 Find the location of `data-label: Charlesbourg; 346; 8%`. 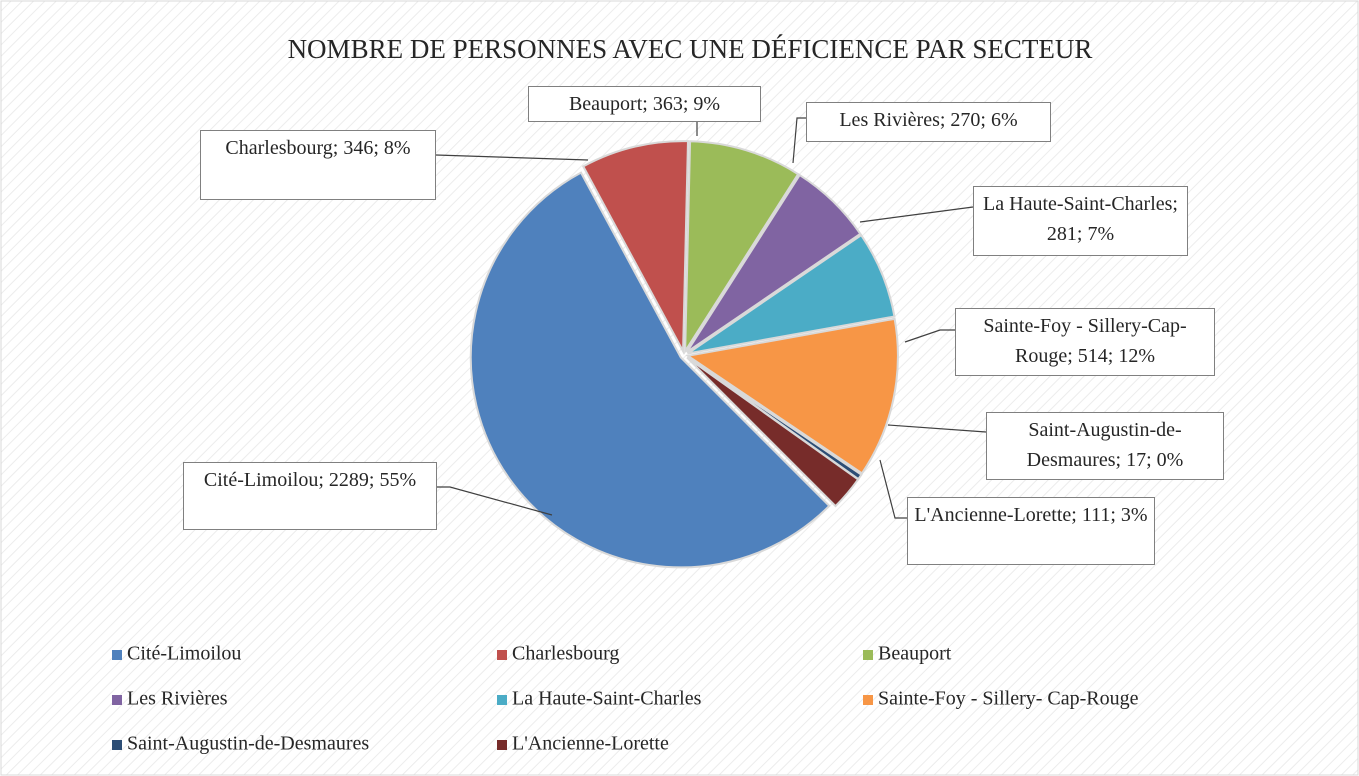

data-label: Charlesbourg; 346; 8% is located at coordinates (318, 165).